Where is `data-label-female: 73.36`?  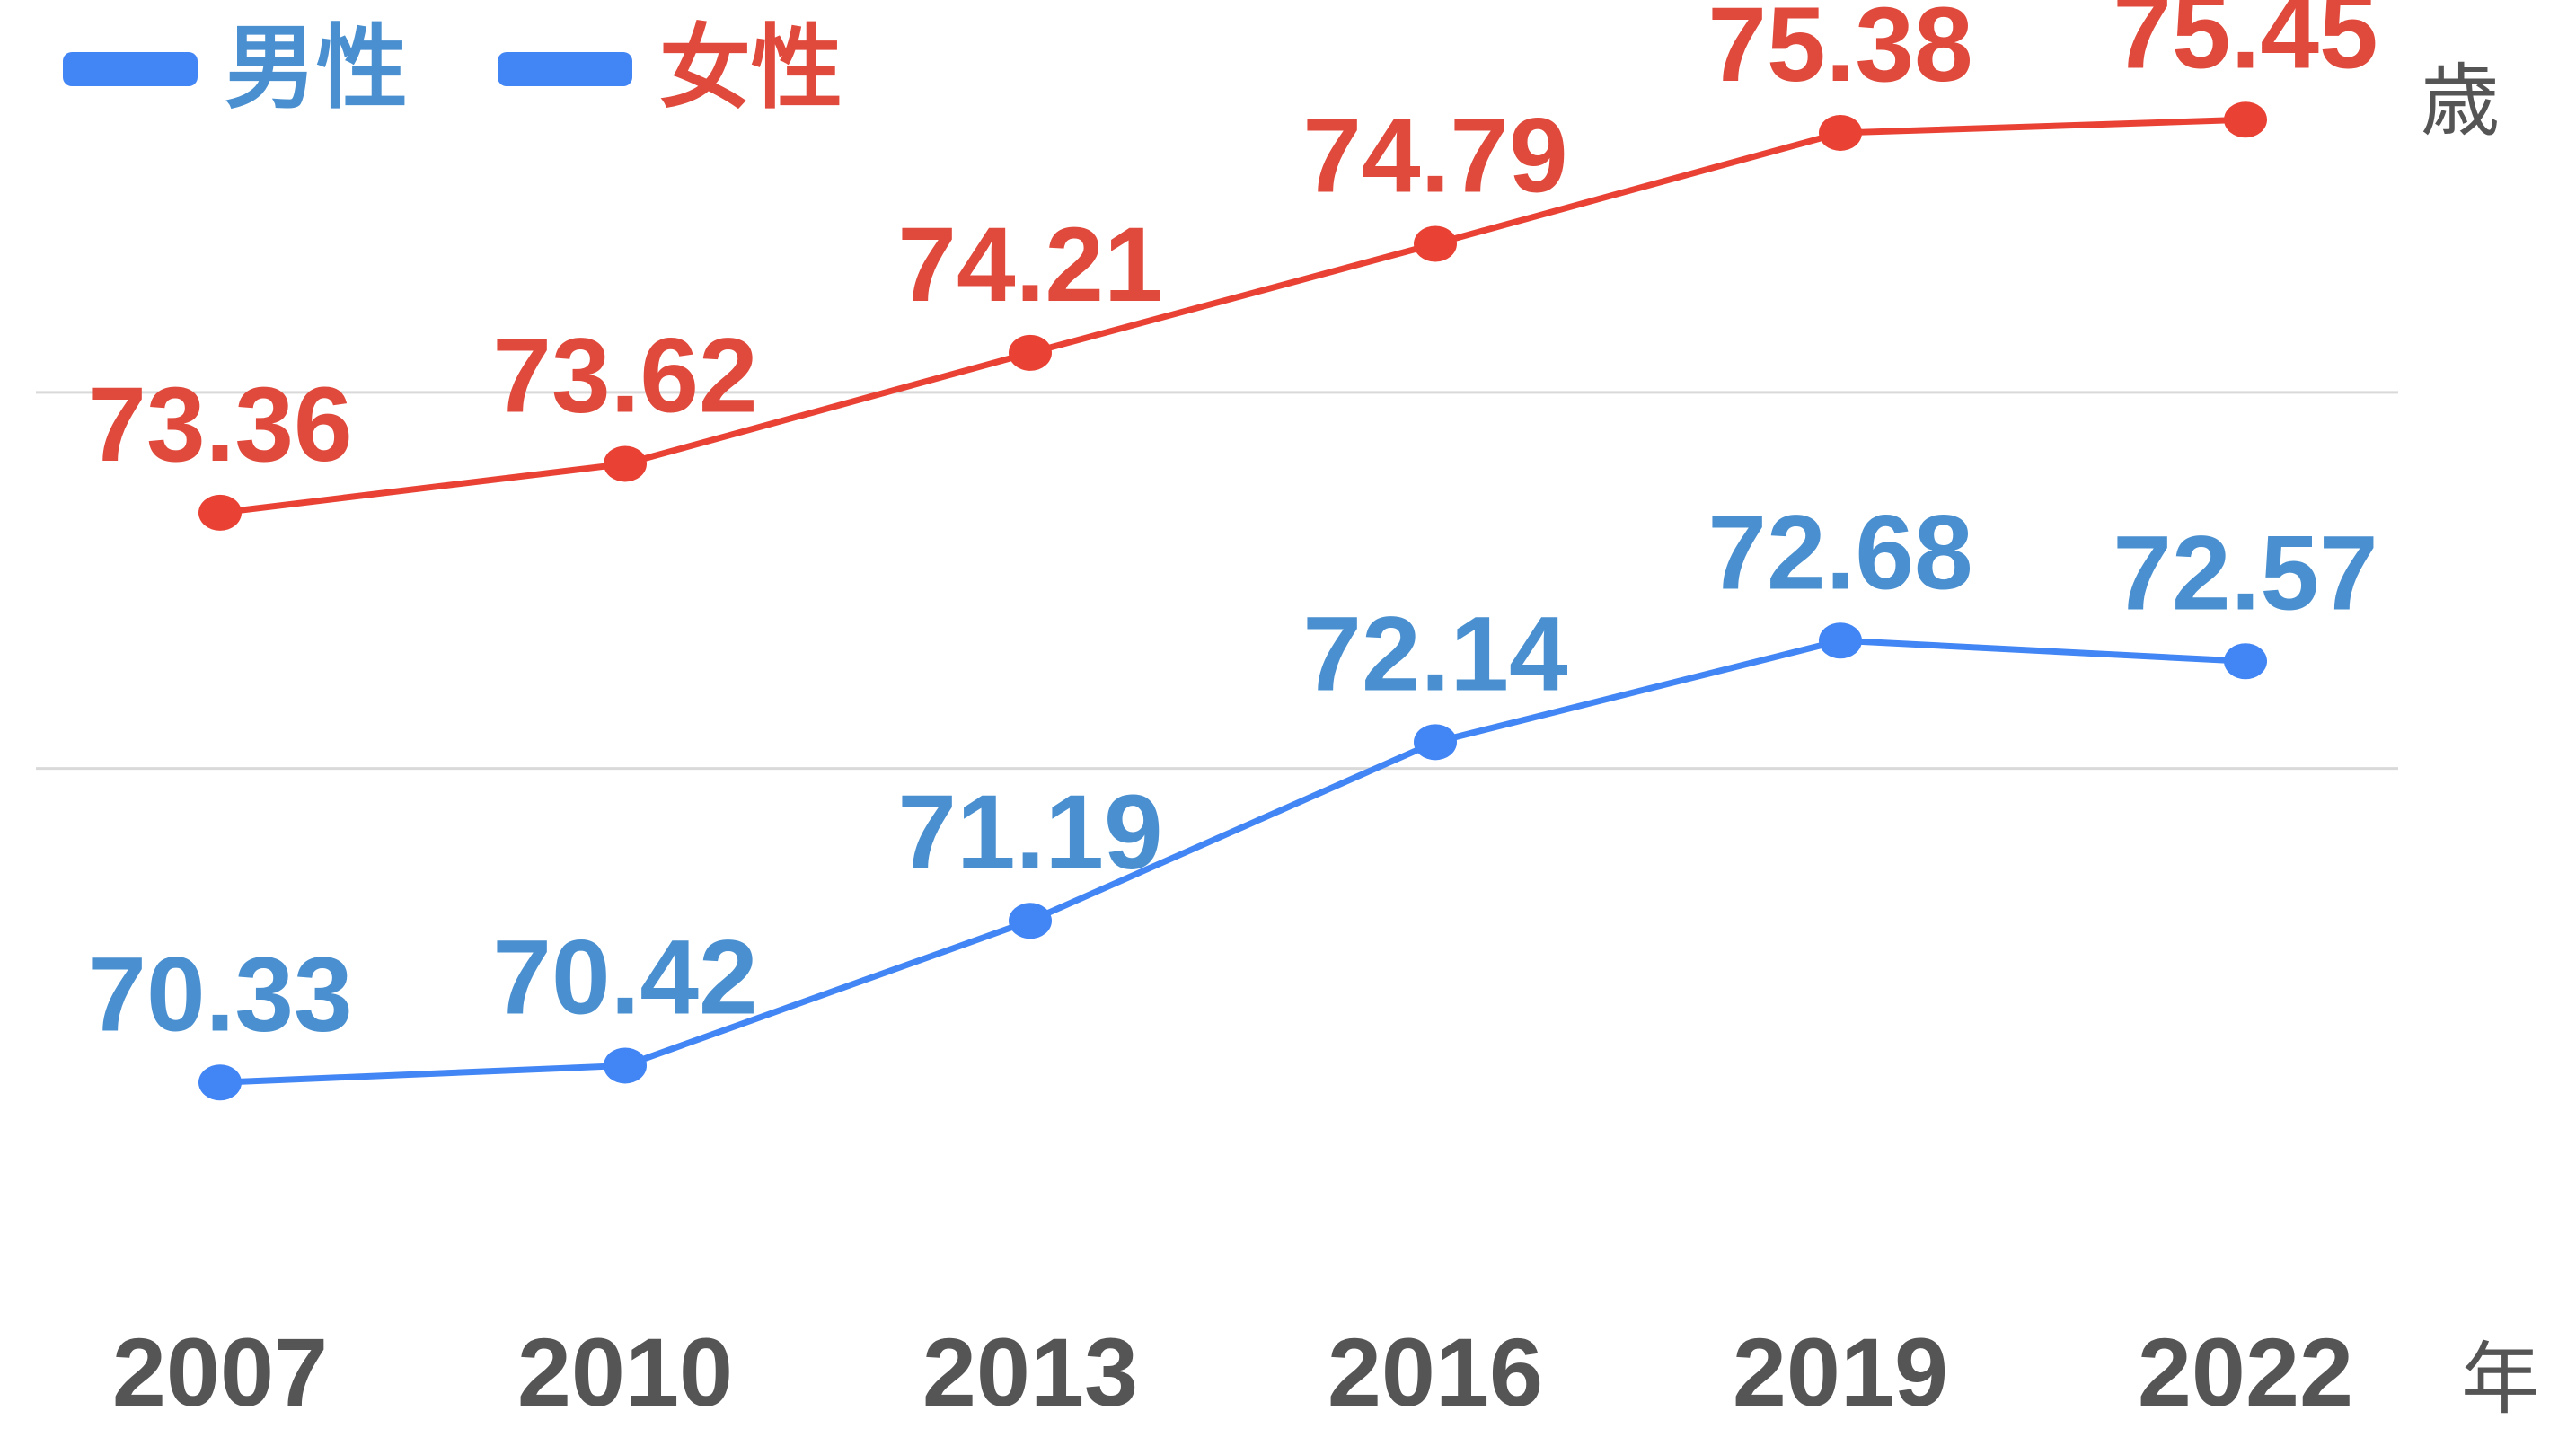
data-label-female: 73.36 is located at coordinates (219, 425).